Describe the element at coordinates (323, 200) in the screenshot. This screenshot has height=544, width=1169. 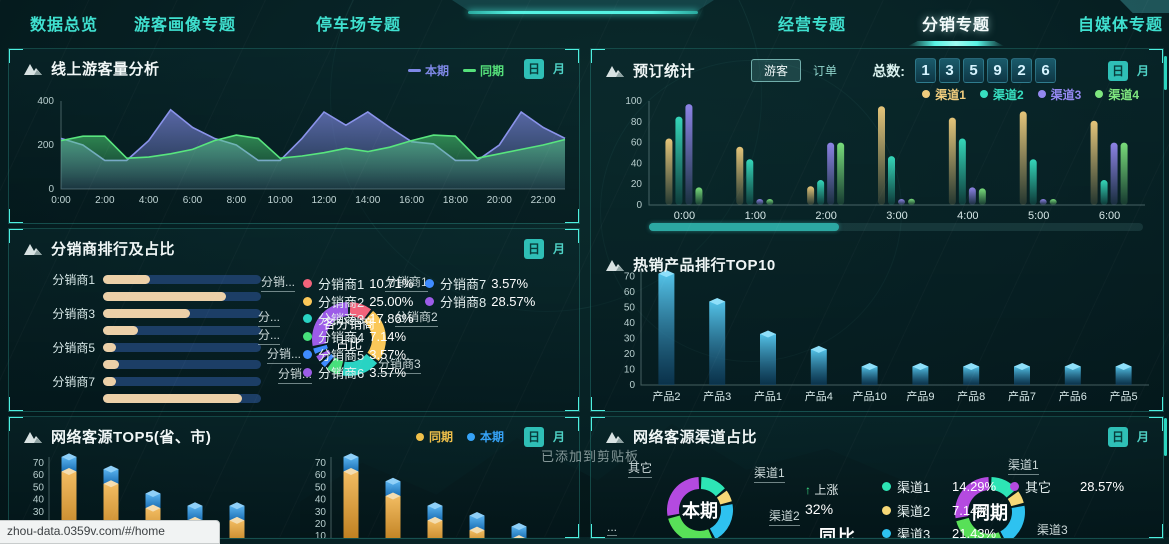
I see `svg-text: 12:00` at that location.